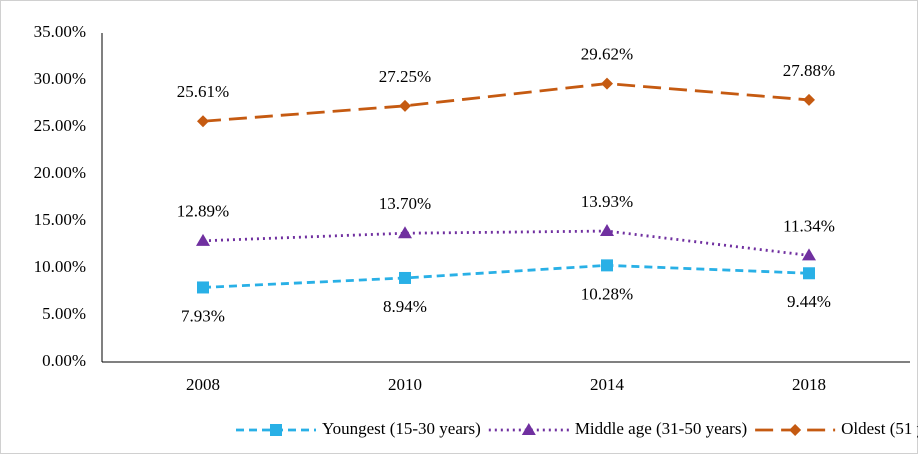  What do you see at coordinates (809, 301) in the screenshot?
I see `data-label: 9.44%` at bounding box center [809, 301].